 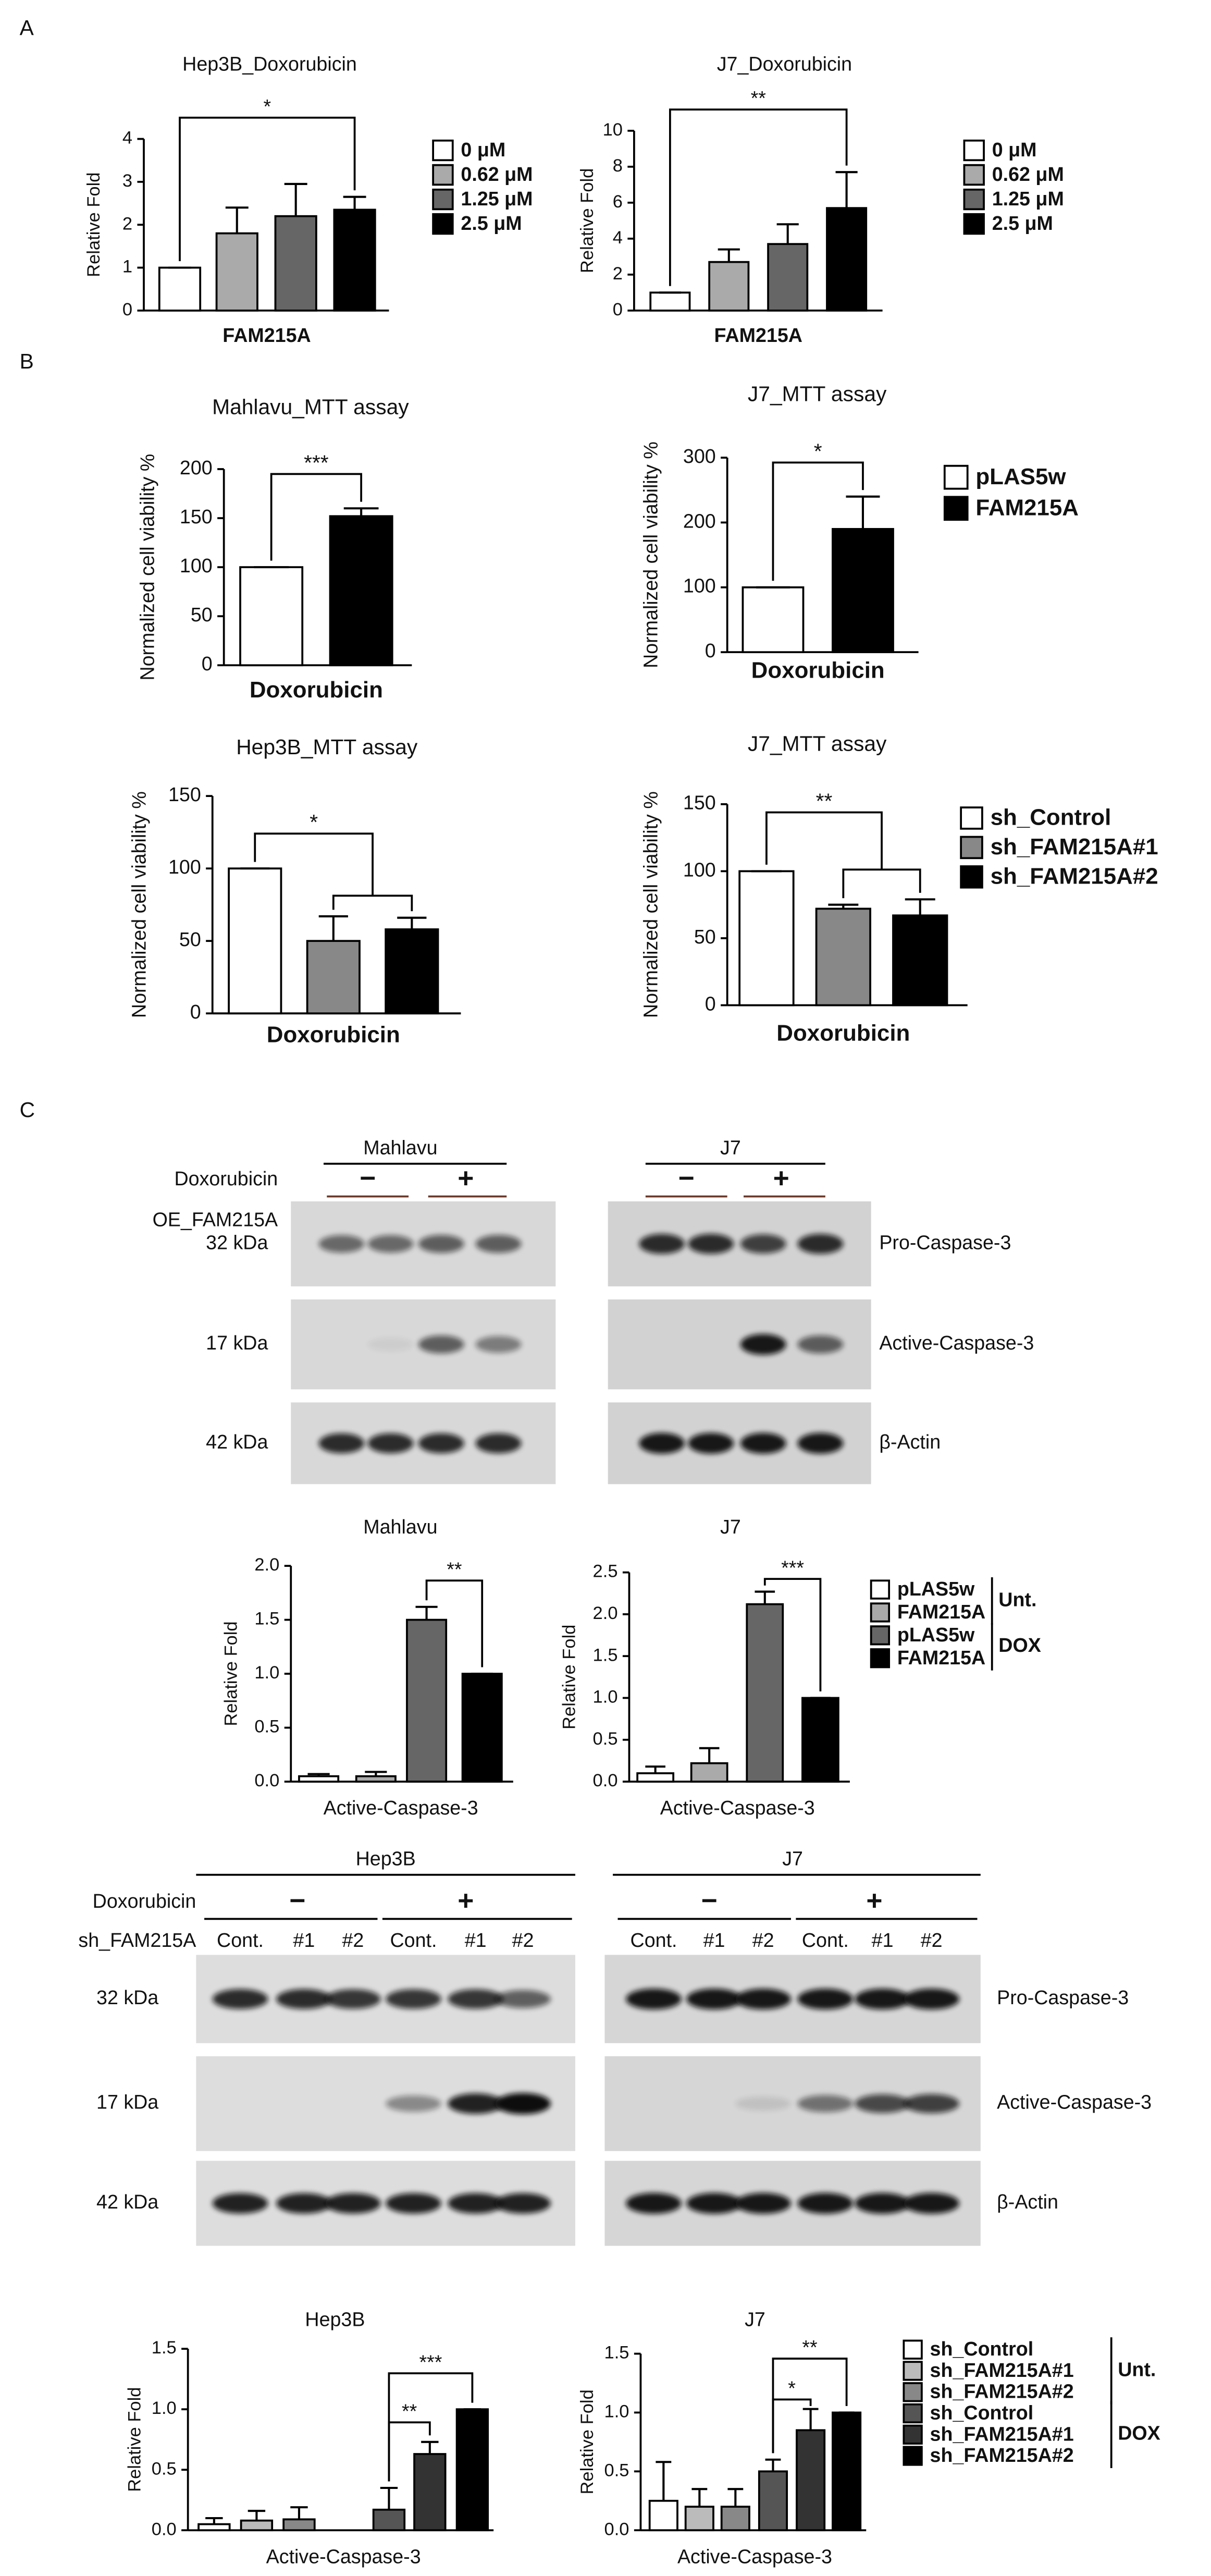 What do you see at coordinates (982, 2349) in the screenshot?
I see `legend-label: sh_Control` at bounding box center [982, 2349].